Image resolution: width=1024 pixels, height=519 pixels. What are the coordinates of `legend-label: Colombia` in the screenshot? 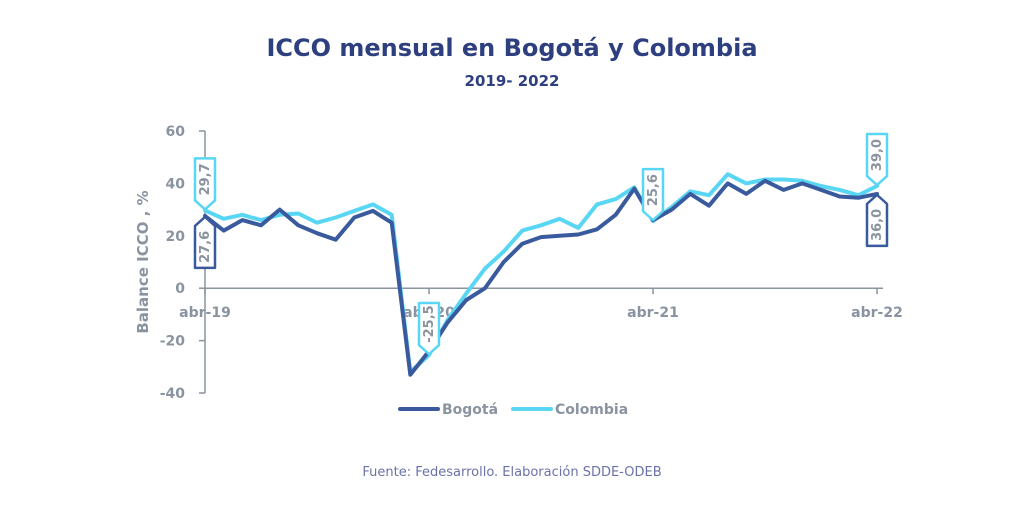 It's located at (591, 410).